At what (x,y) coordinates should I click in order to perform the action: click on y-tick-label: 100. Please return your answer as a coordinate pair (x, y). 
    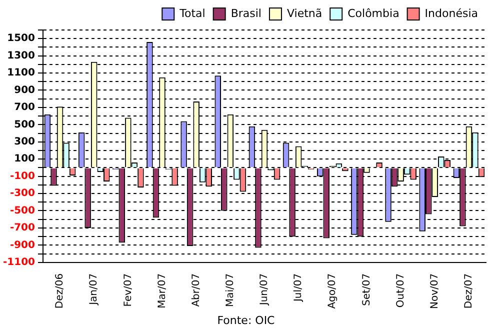
    Looking at the image, I should click on (25, 159).